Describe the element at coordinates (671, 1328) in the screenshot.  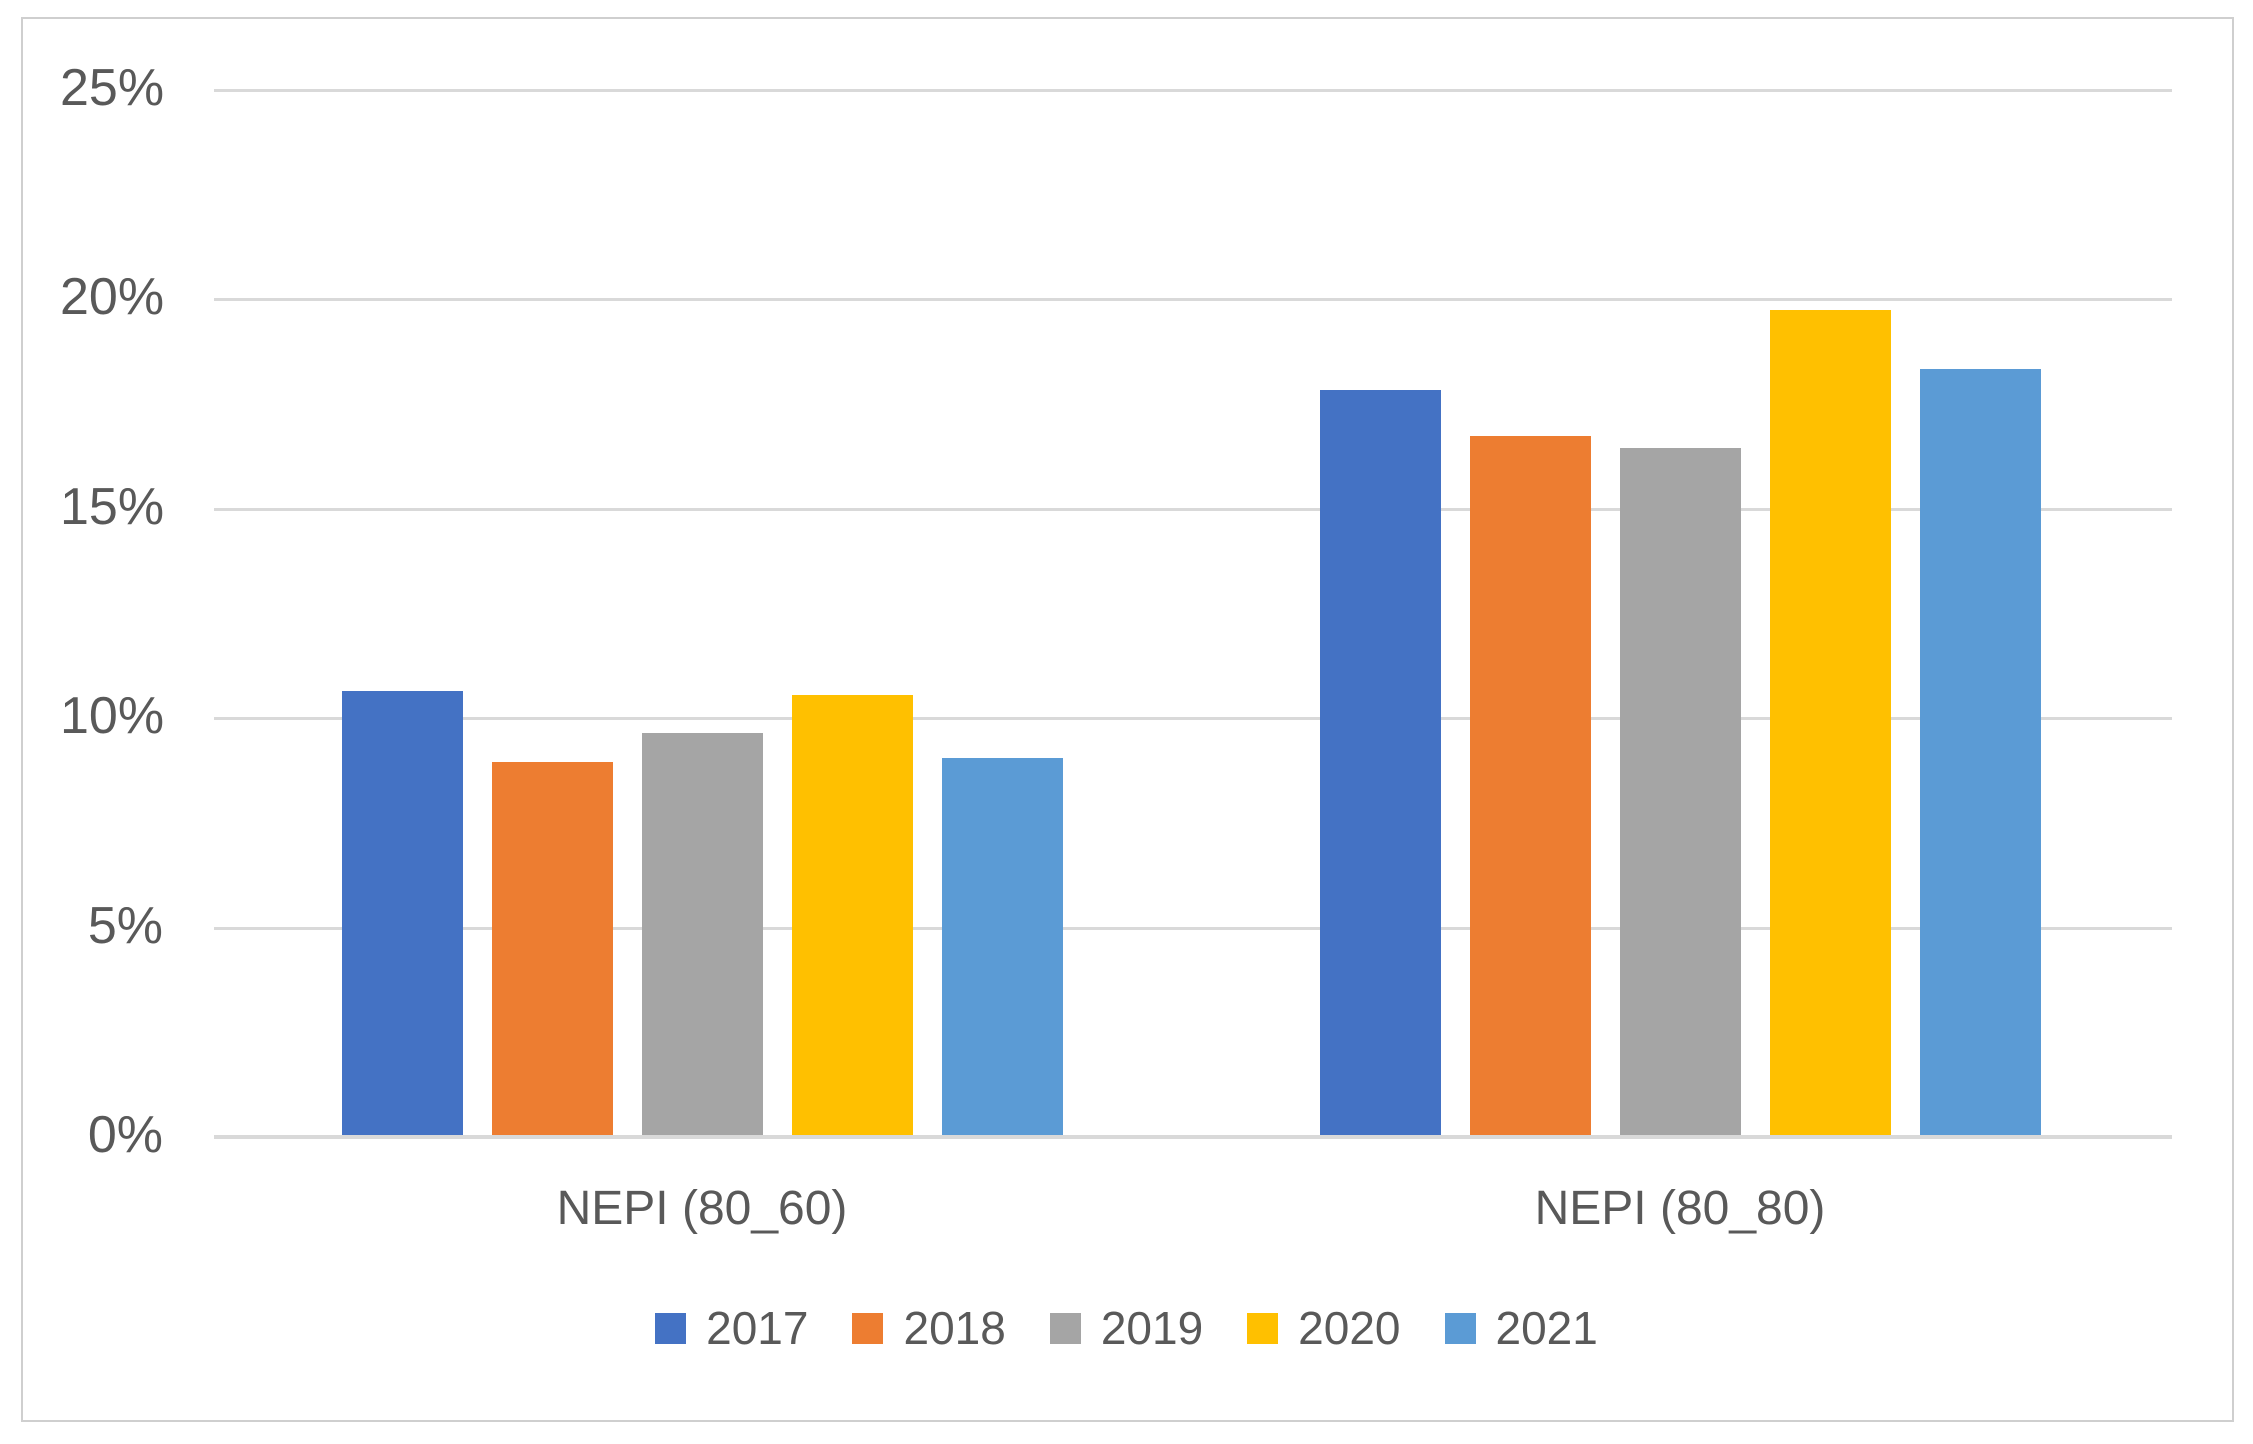
I see `legend-swatch-icon-2017` at that location.